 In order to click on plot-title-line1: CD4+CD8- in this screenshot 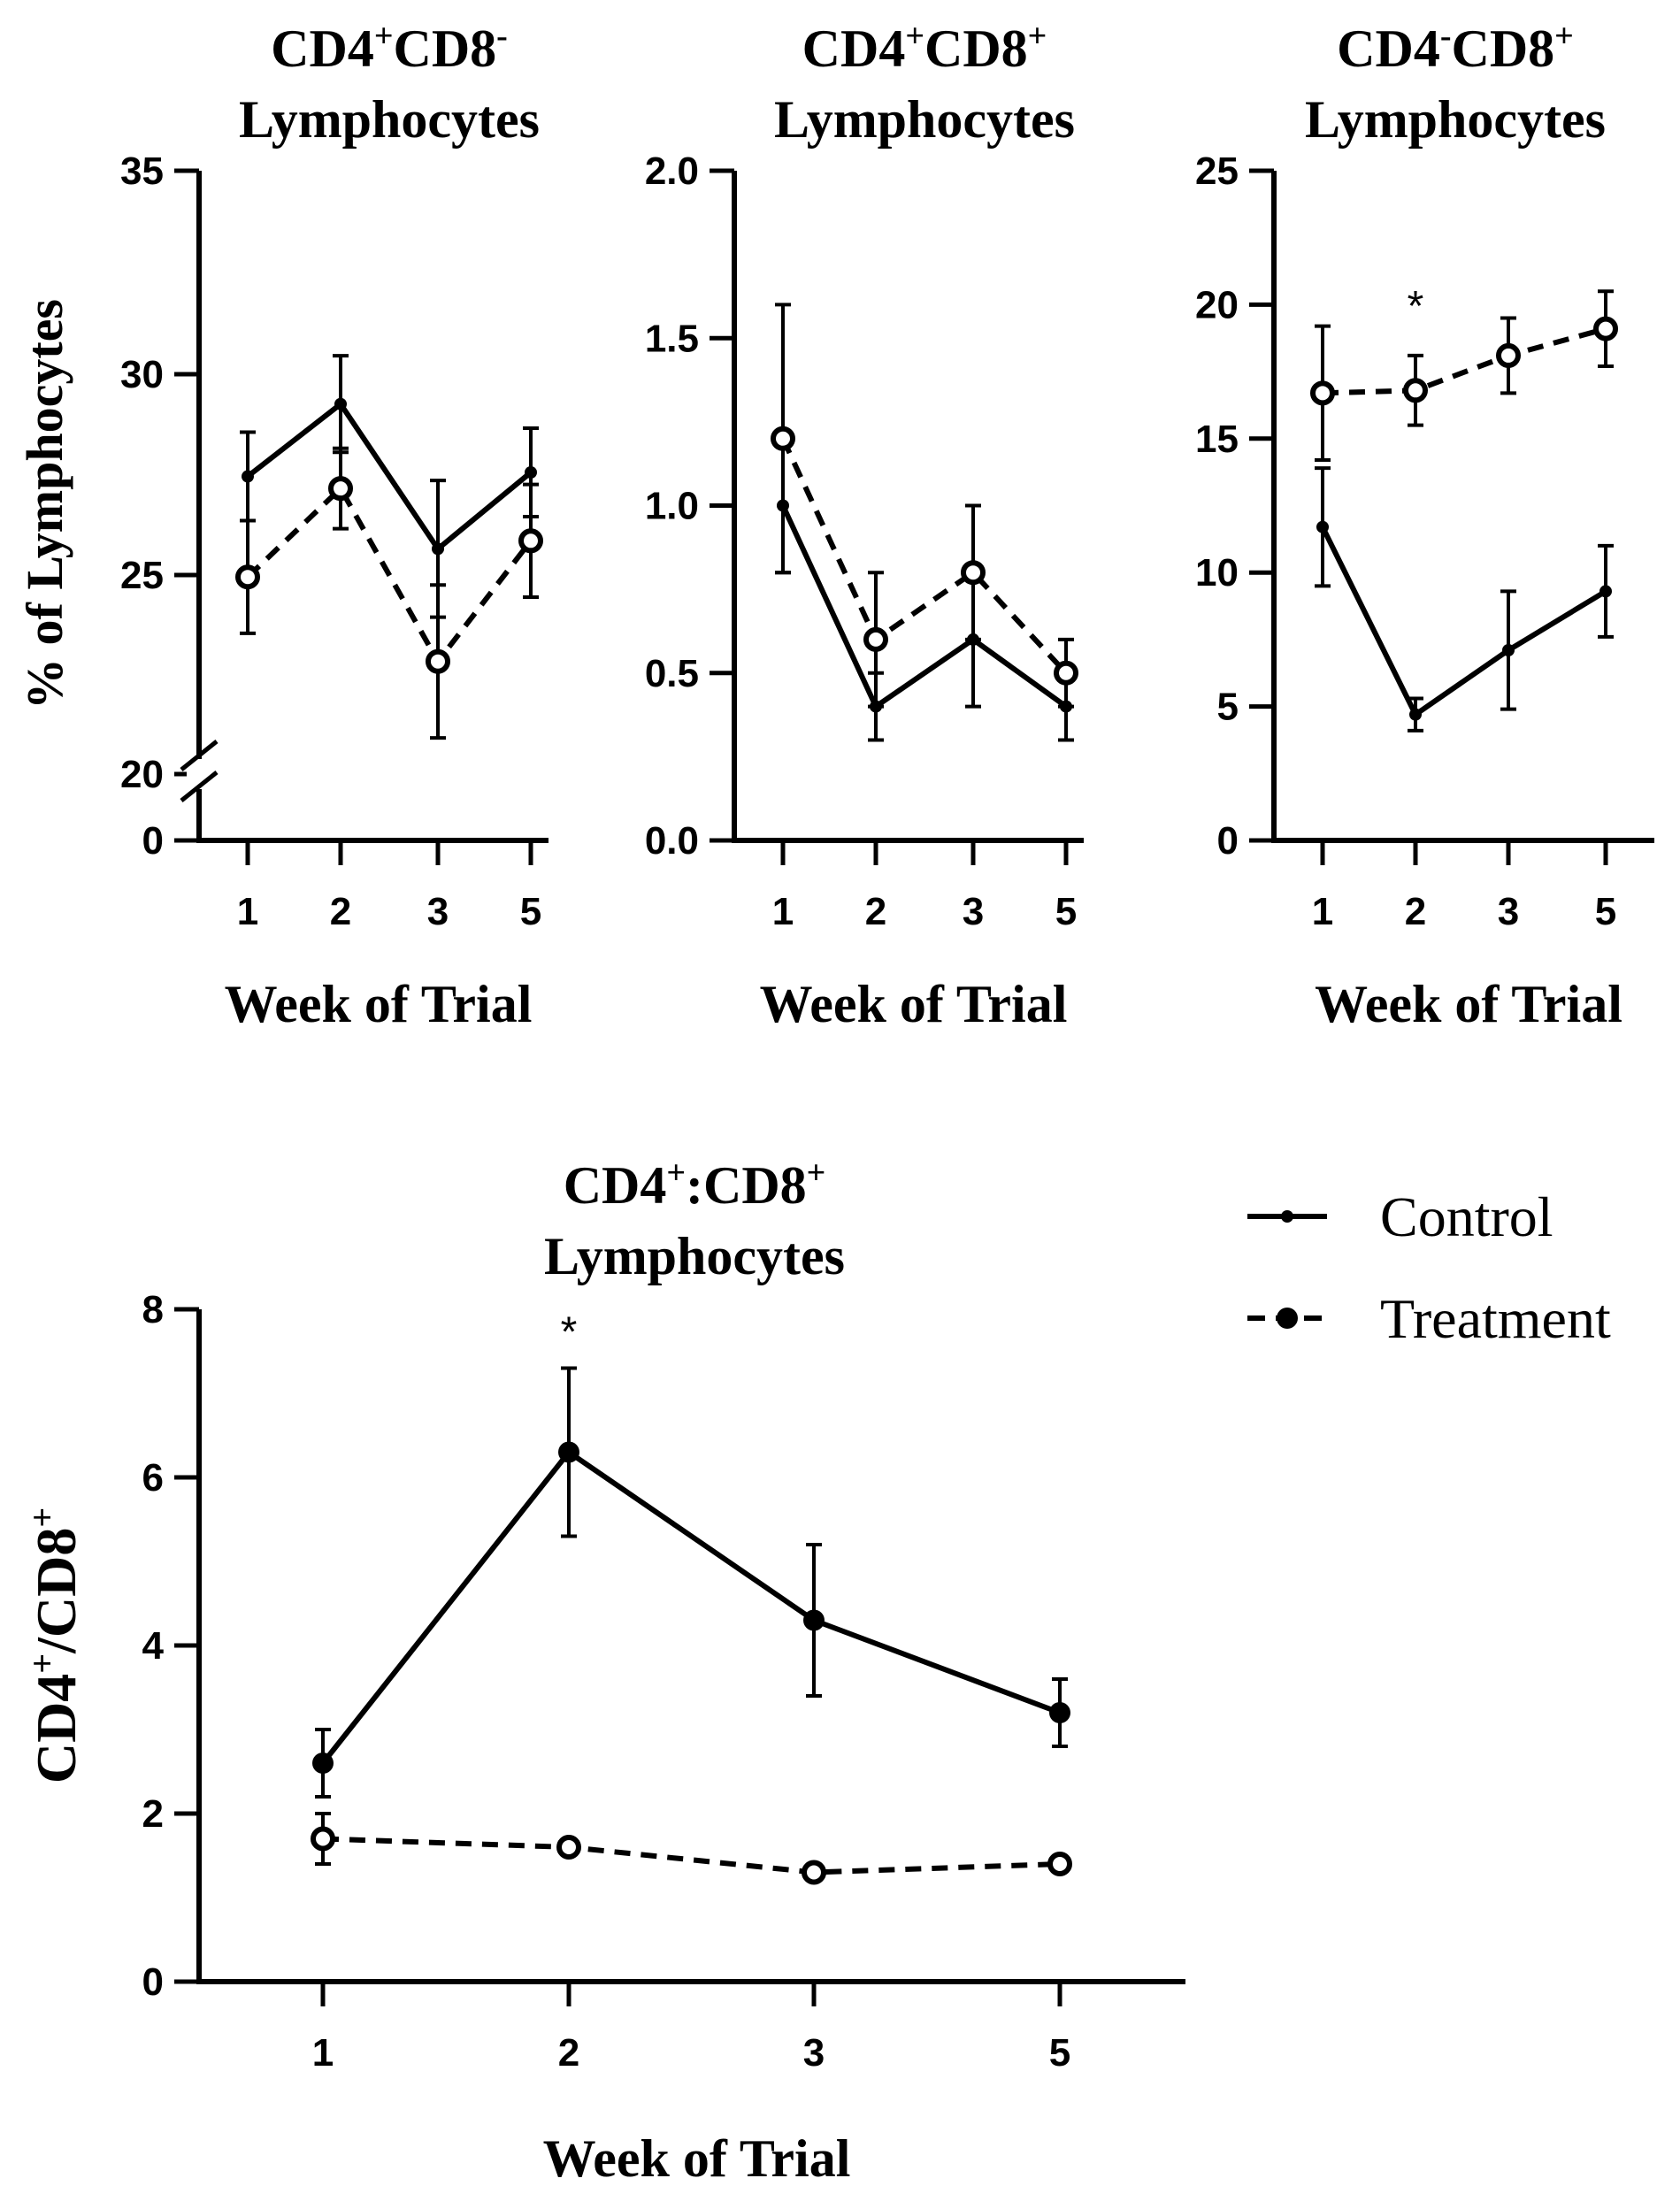, I will do `click(389, 48)`.